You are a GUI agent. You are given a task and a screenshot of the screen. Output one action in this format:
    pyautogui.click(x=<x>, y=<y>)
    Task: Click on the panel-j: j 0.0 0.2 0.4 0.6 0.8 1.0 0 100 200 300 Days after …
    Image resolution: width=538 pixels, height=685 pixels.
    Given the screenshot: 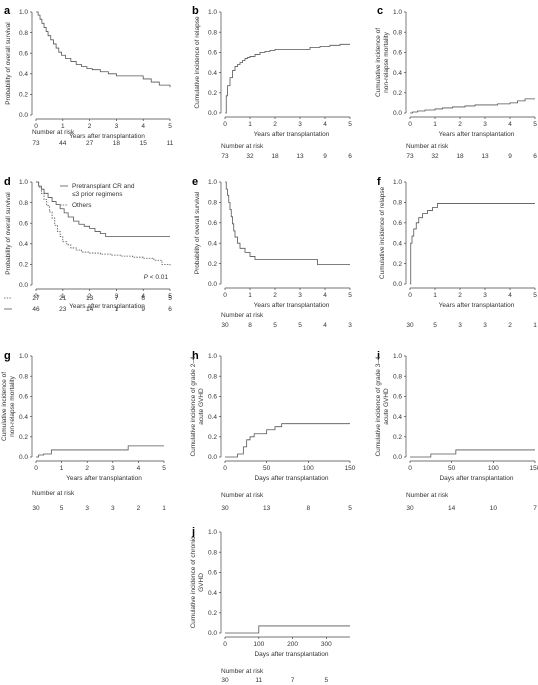 What is the action you would take?
    pyautogui.click(x=270, y=605)
    